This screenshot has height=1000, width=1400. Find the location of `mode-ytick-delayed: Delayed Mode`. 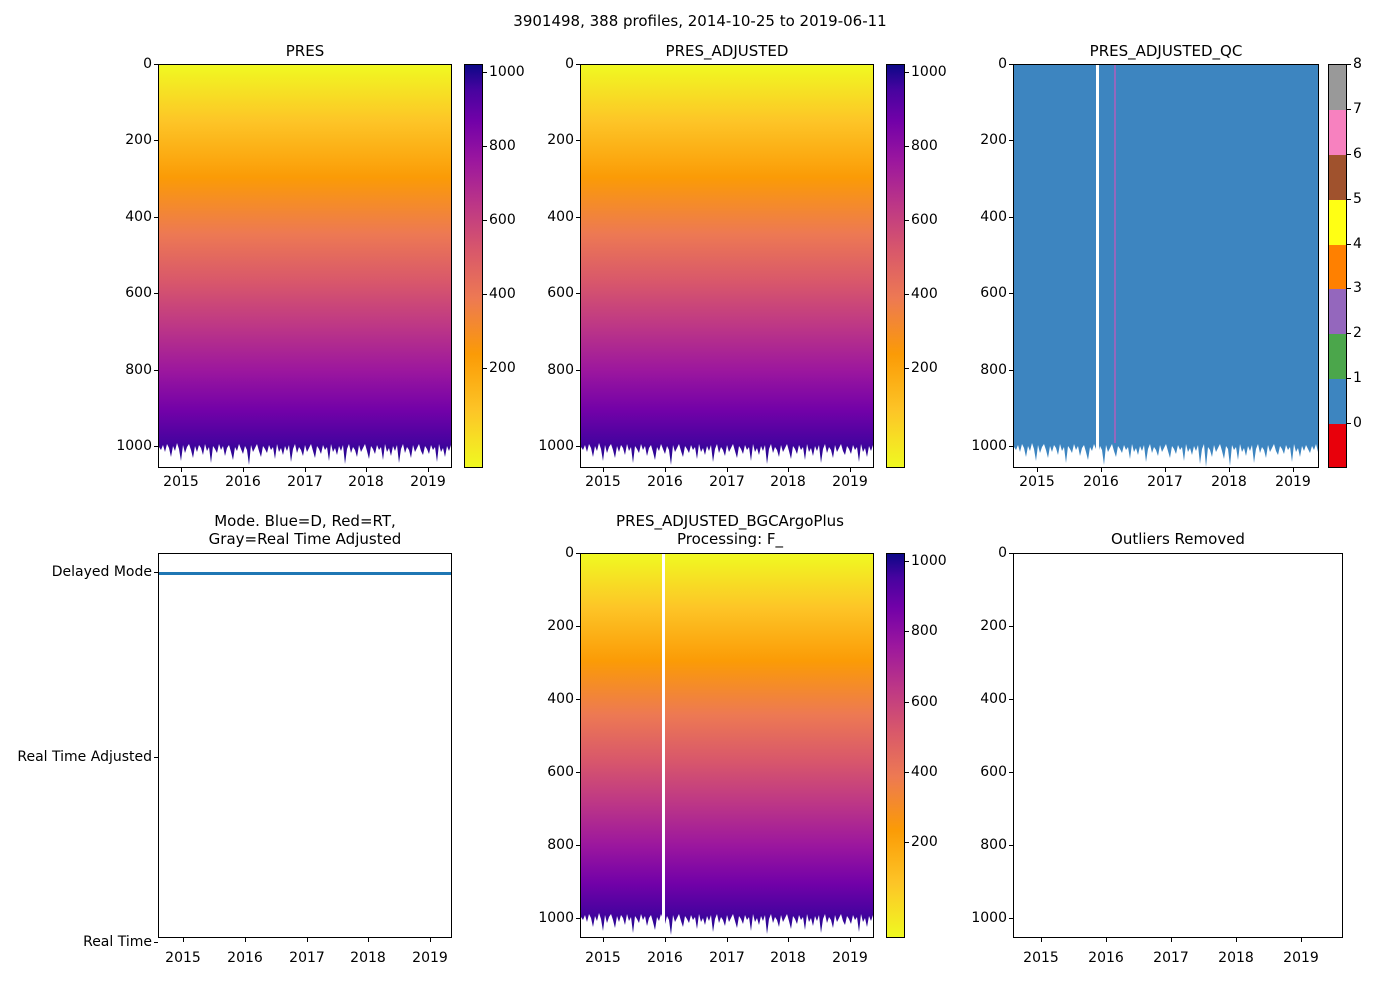

mode-ytick-delayed: Delayed Mode is located at coordinates (101, 572).